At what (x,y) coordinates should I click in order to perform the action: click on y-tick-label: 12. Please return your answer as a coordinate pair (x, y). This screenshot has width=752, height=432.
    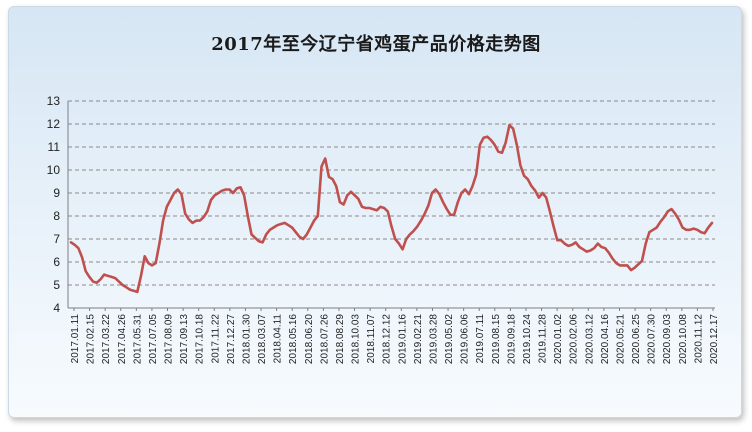
    Looking at the image, I should click on (54, 124).